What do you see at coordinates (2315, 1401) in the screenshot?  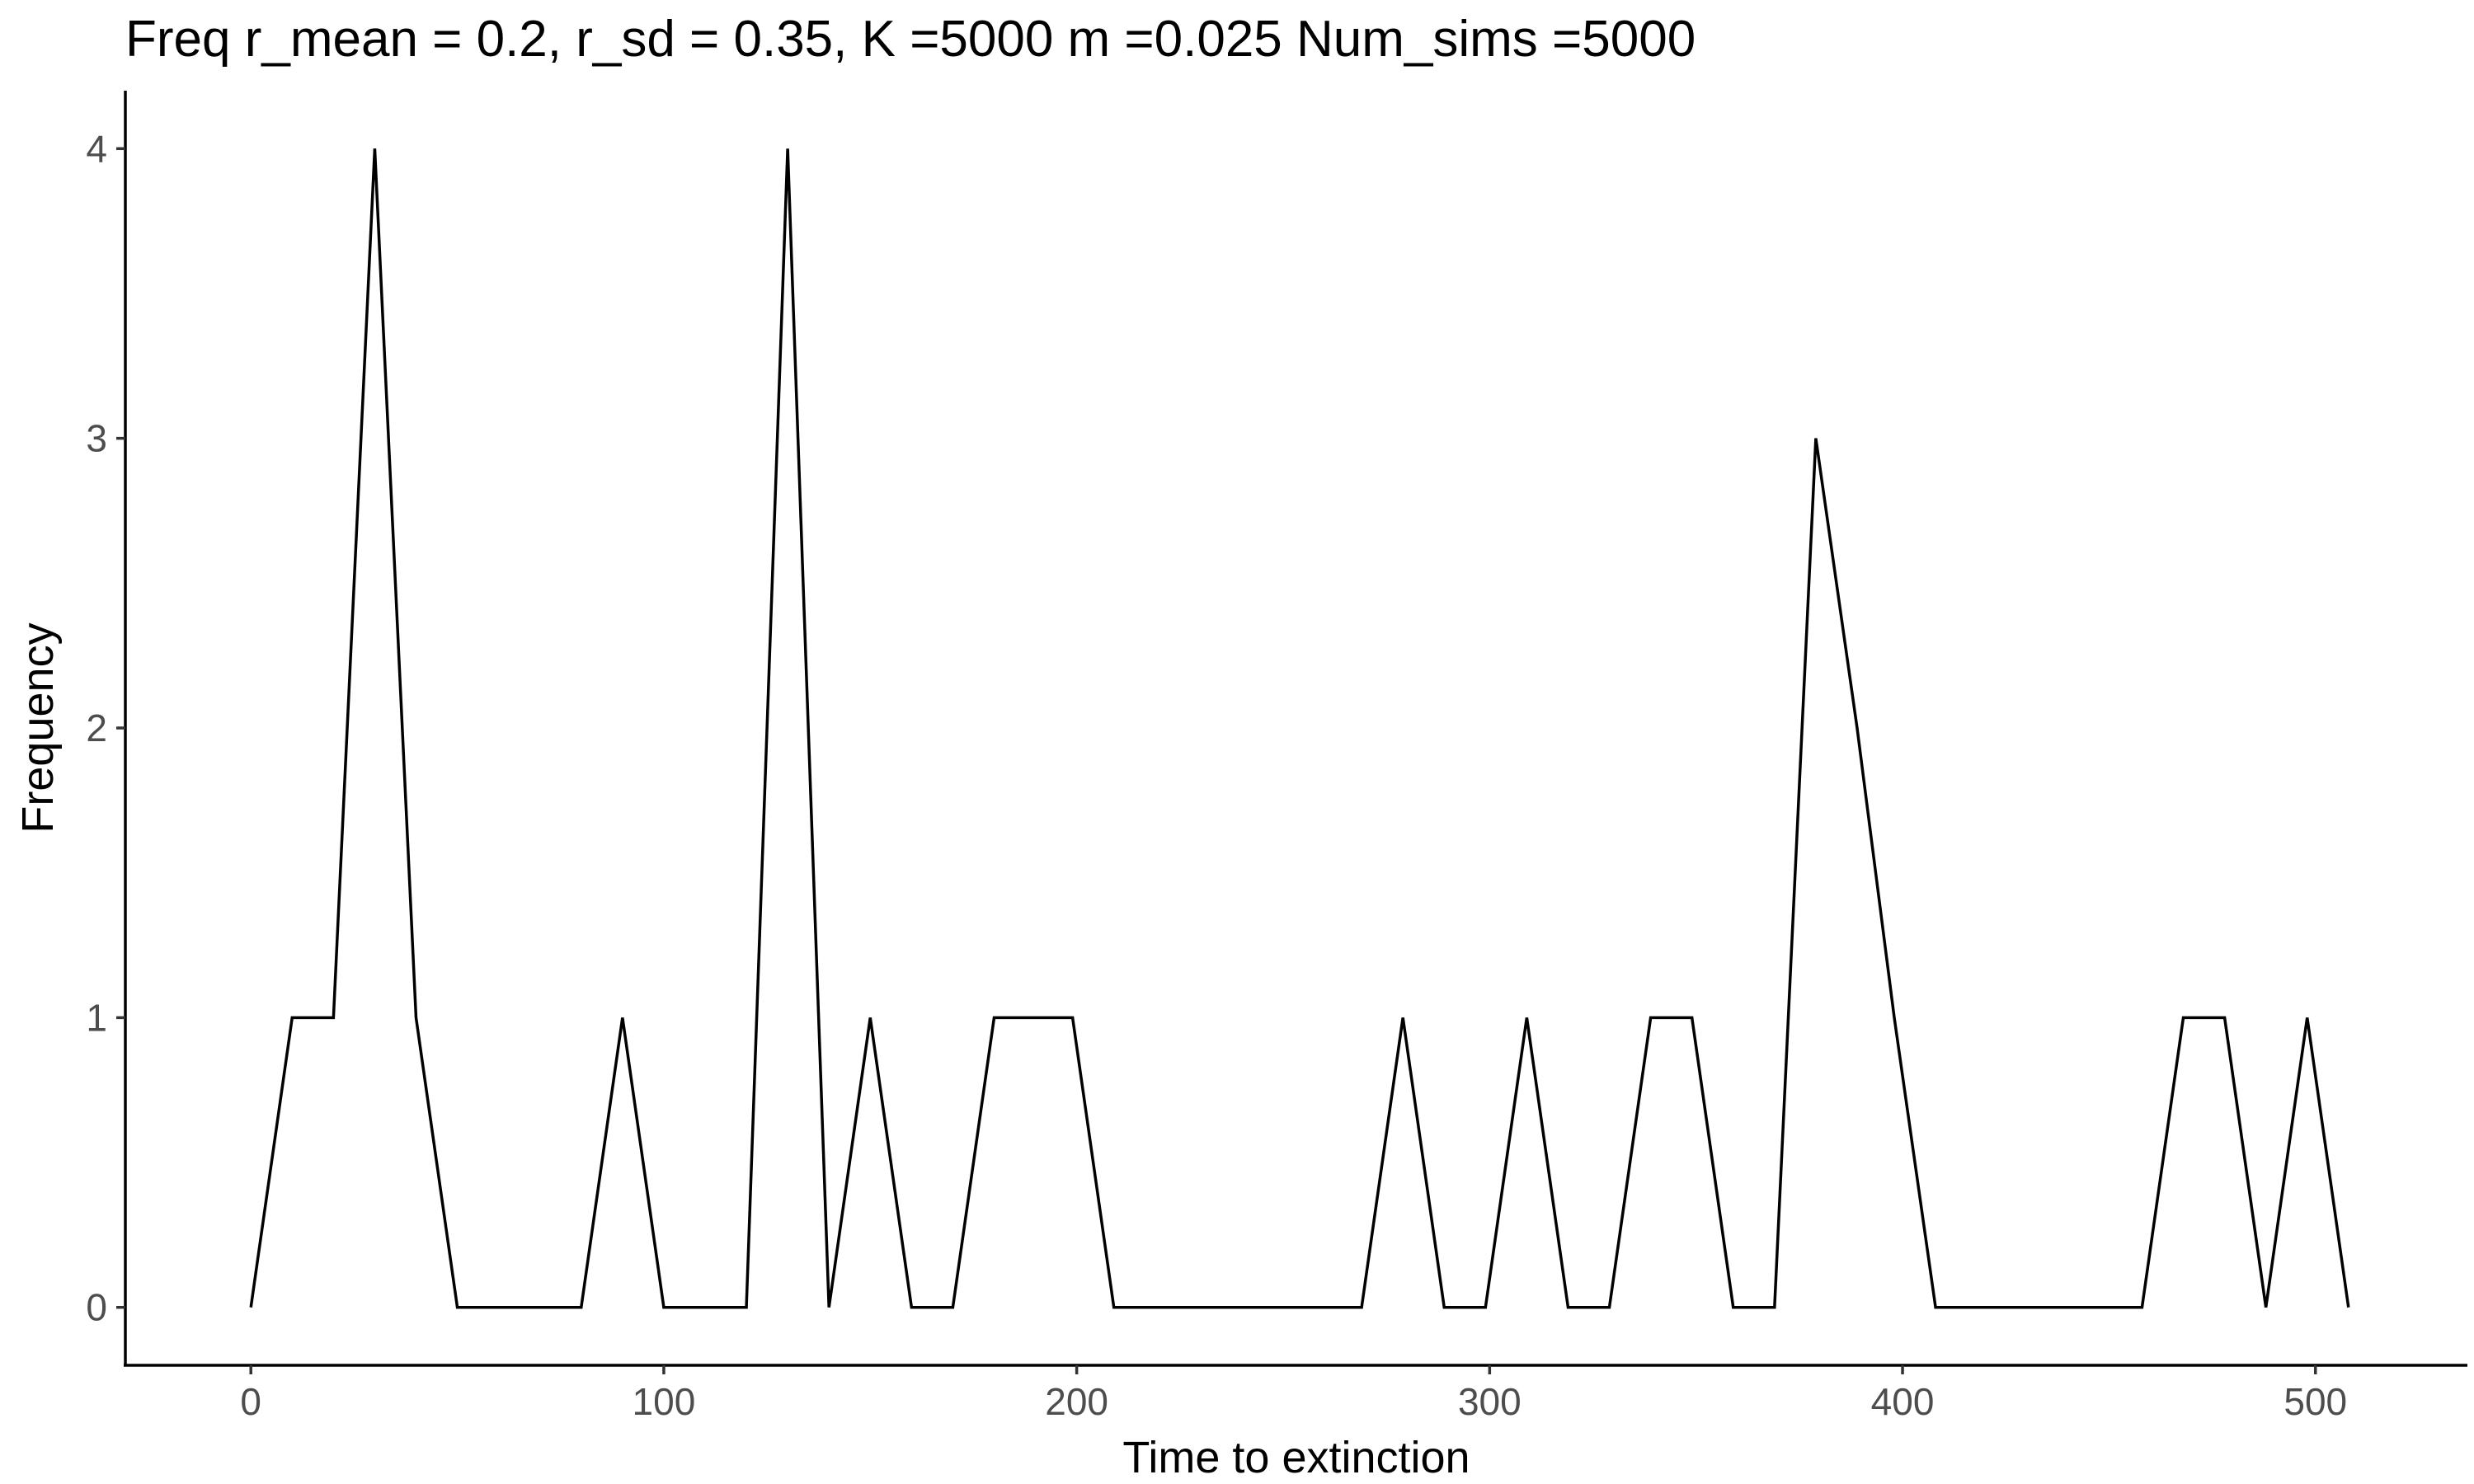 I see `x-tick-label: 500` at bounding box center [2315, 1401].